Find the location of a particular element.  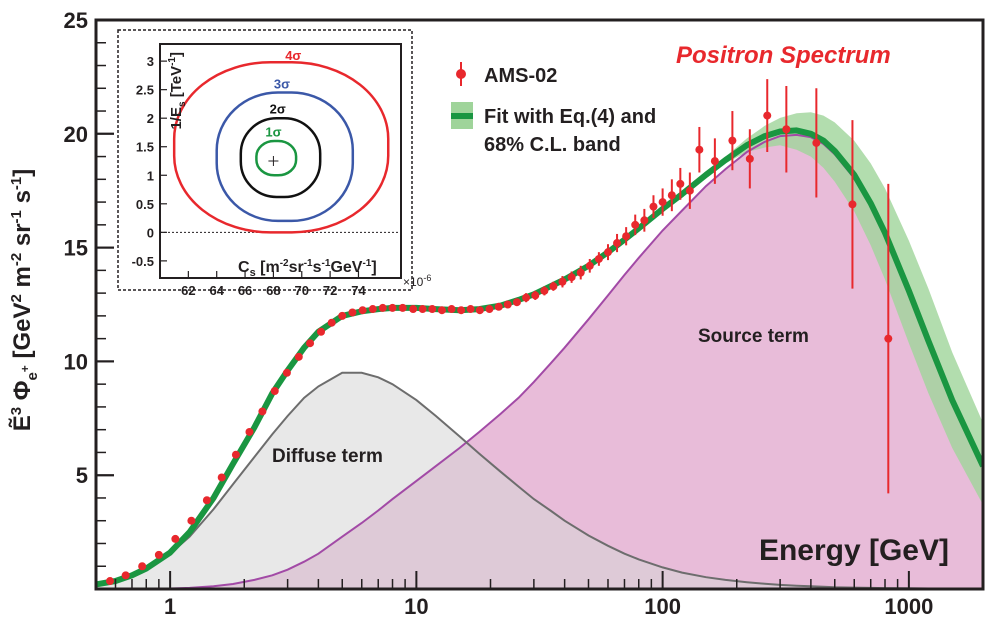

inset-y-tick-label: 0.5 is located at coordinates (145, 204).